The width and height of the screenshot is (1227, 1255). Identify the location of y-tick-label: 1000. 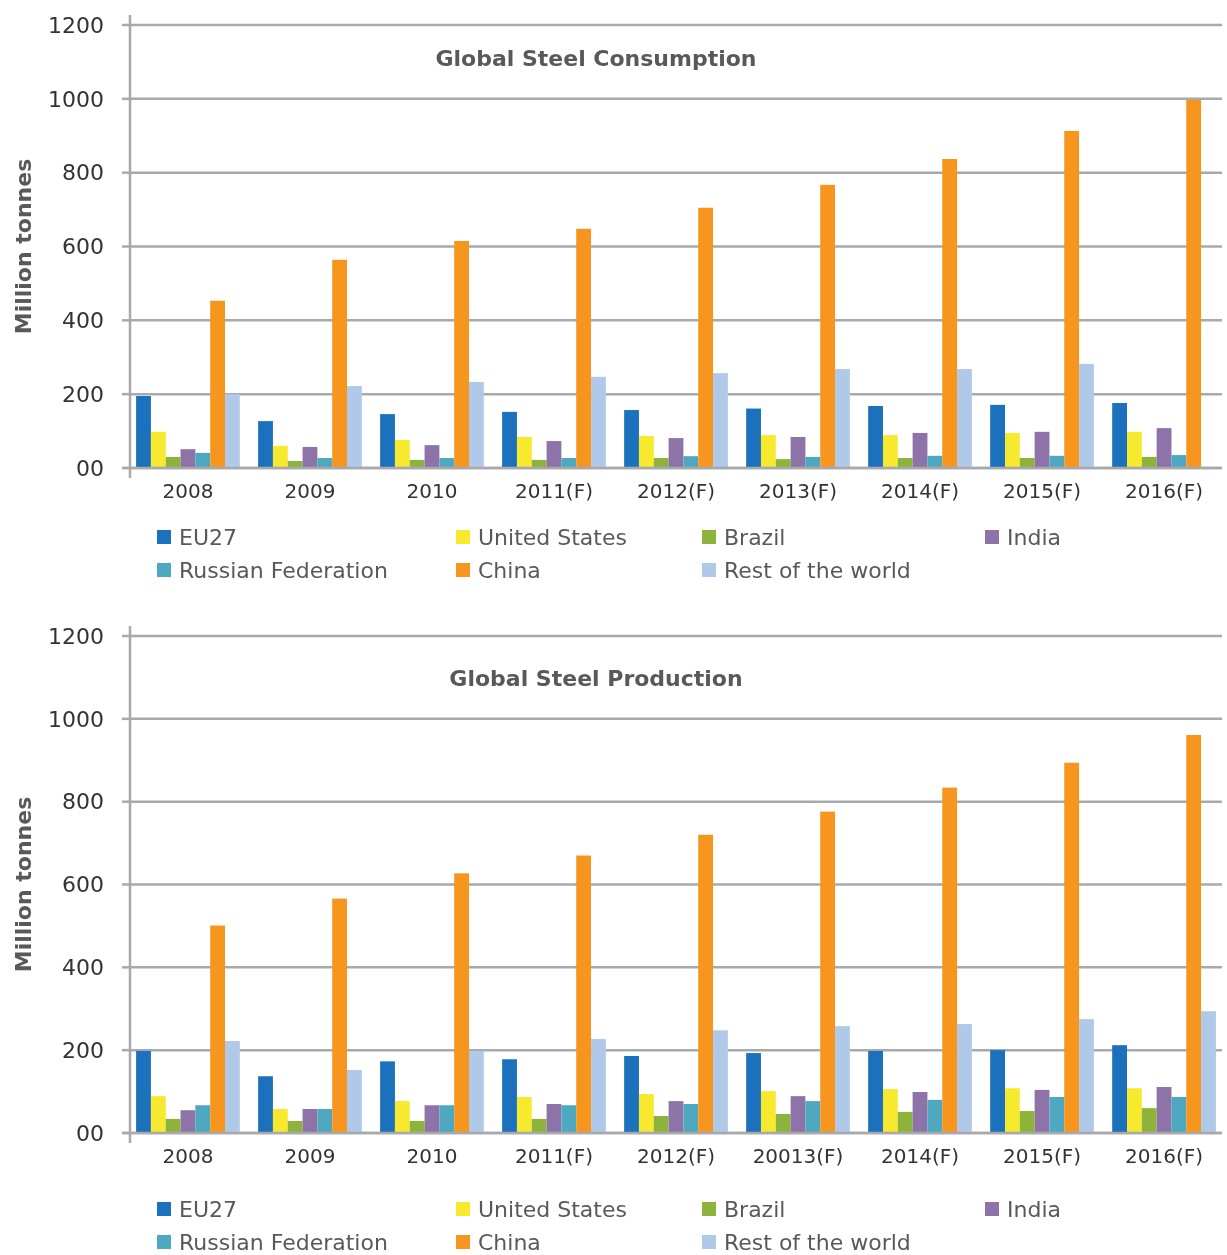
(76, 99).